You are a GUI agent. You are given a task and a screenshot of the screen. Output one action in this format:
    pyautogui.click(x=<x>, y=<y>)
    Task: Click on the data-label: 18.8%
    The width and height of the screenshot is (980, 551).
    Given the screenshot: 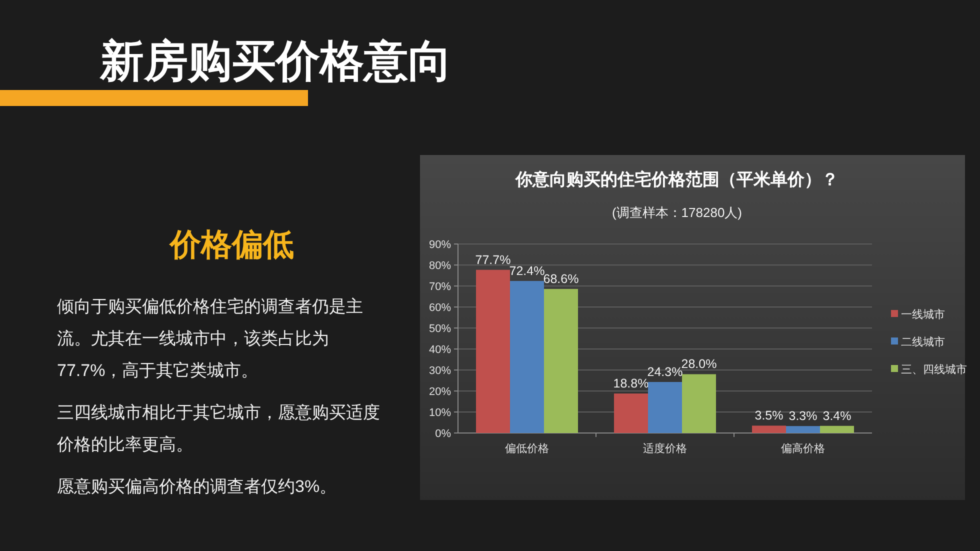 What is the action you would take?
    pyautogui.click(x=631, y=383)
    